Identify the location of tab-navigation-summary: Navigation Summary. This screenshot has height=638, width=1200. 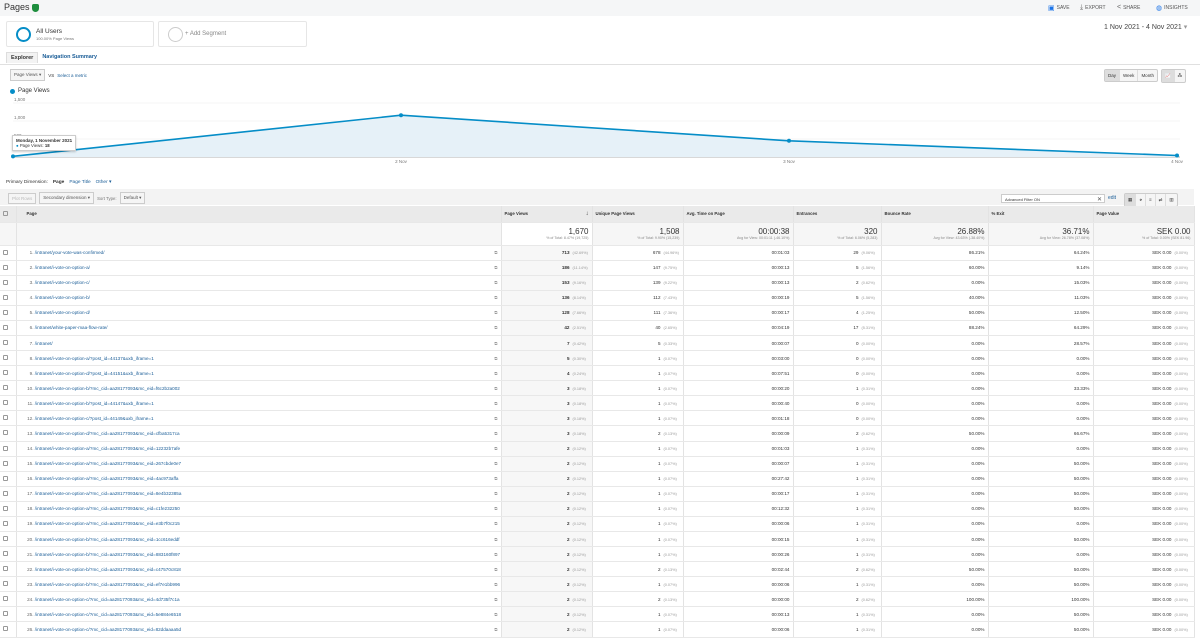
(70, 57).